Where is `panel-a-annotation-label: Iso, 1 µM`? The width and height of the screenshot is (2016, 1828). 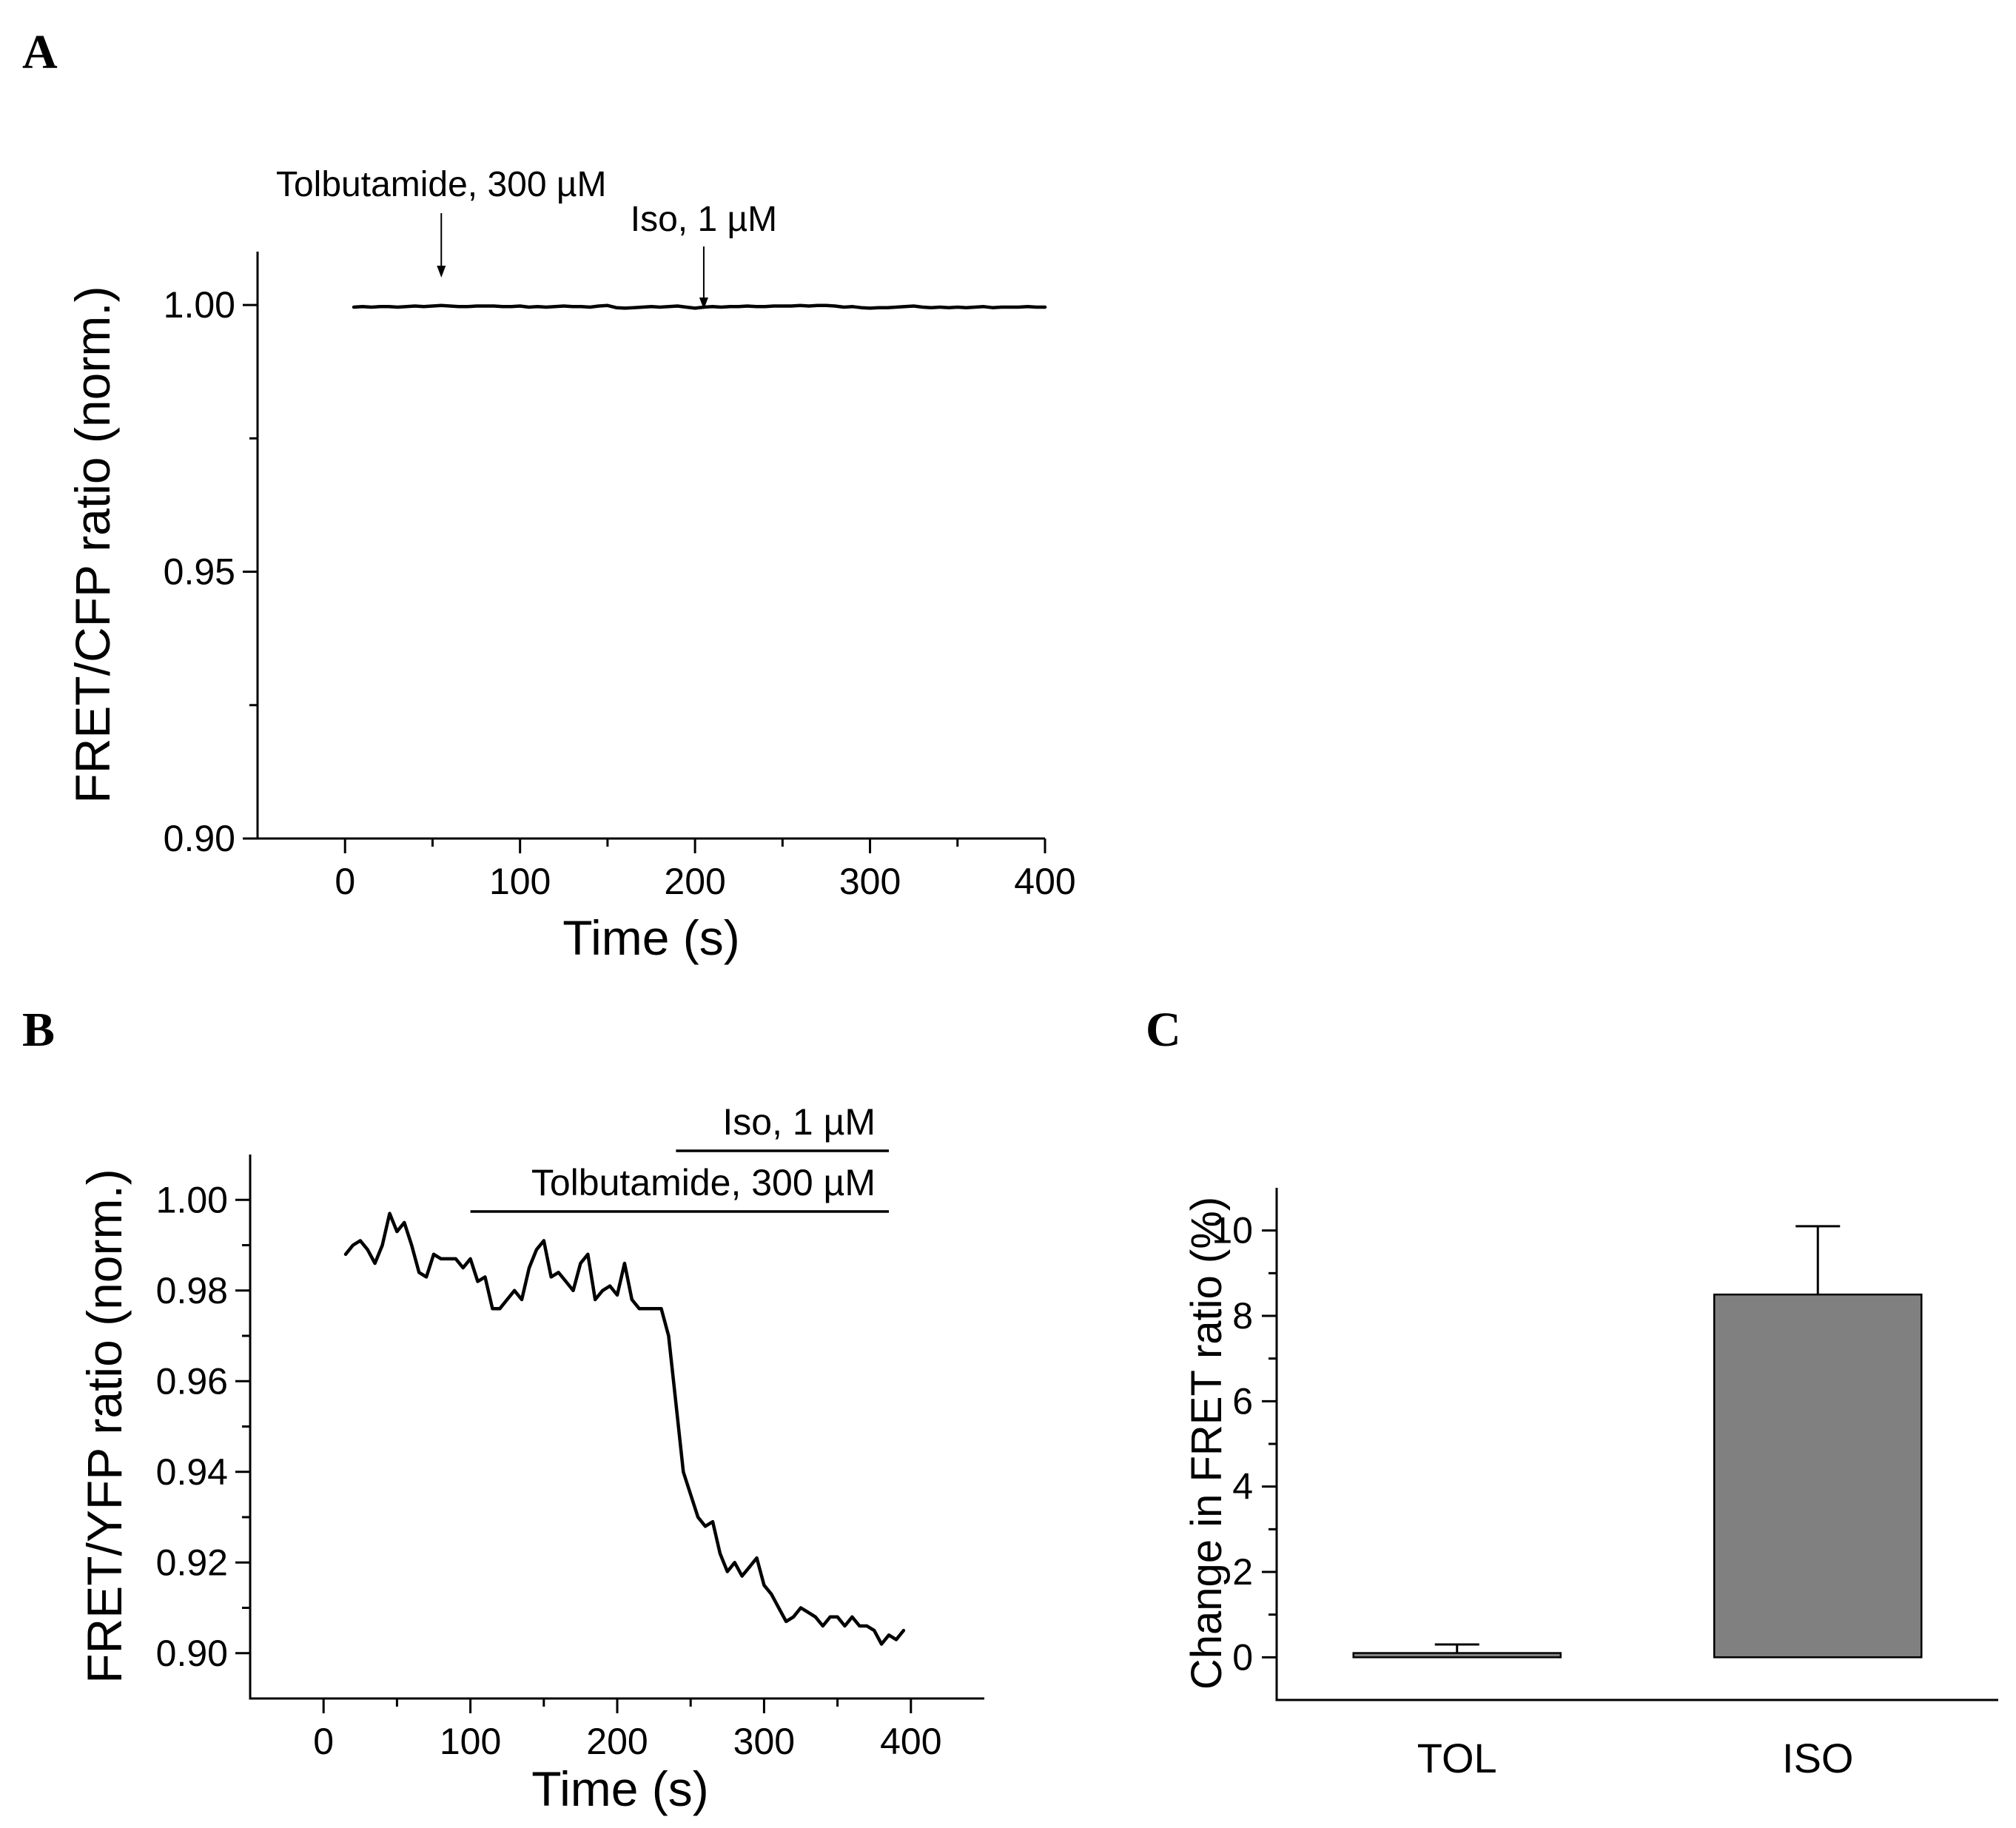
panel-a-annotation-label: Iso, 1 µM is located at coordinates (704, 219).